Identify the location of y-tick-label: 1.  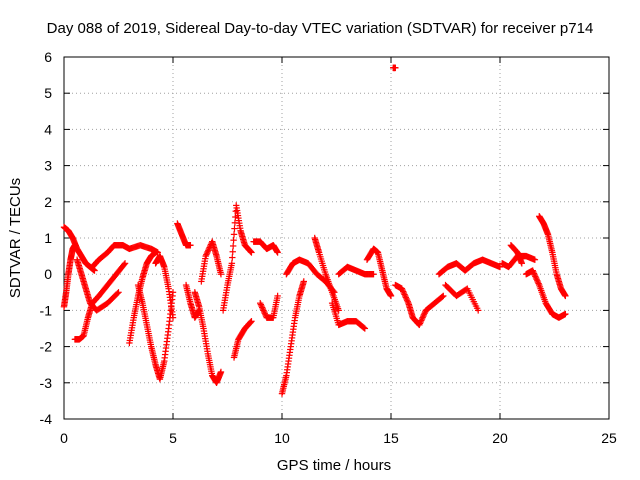
(48, 238).